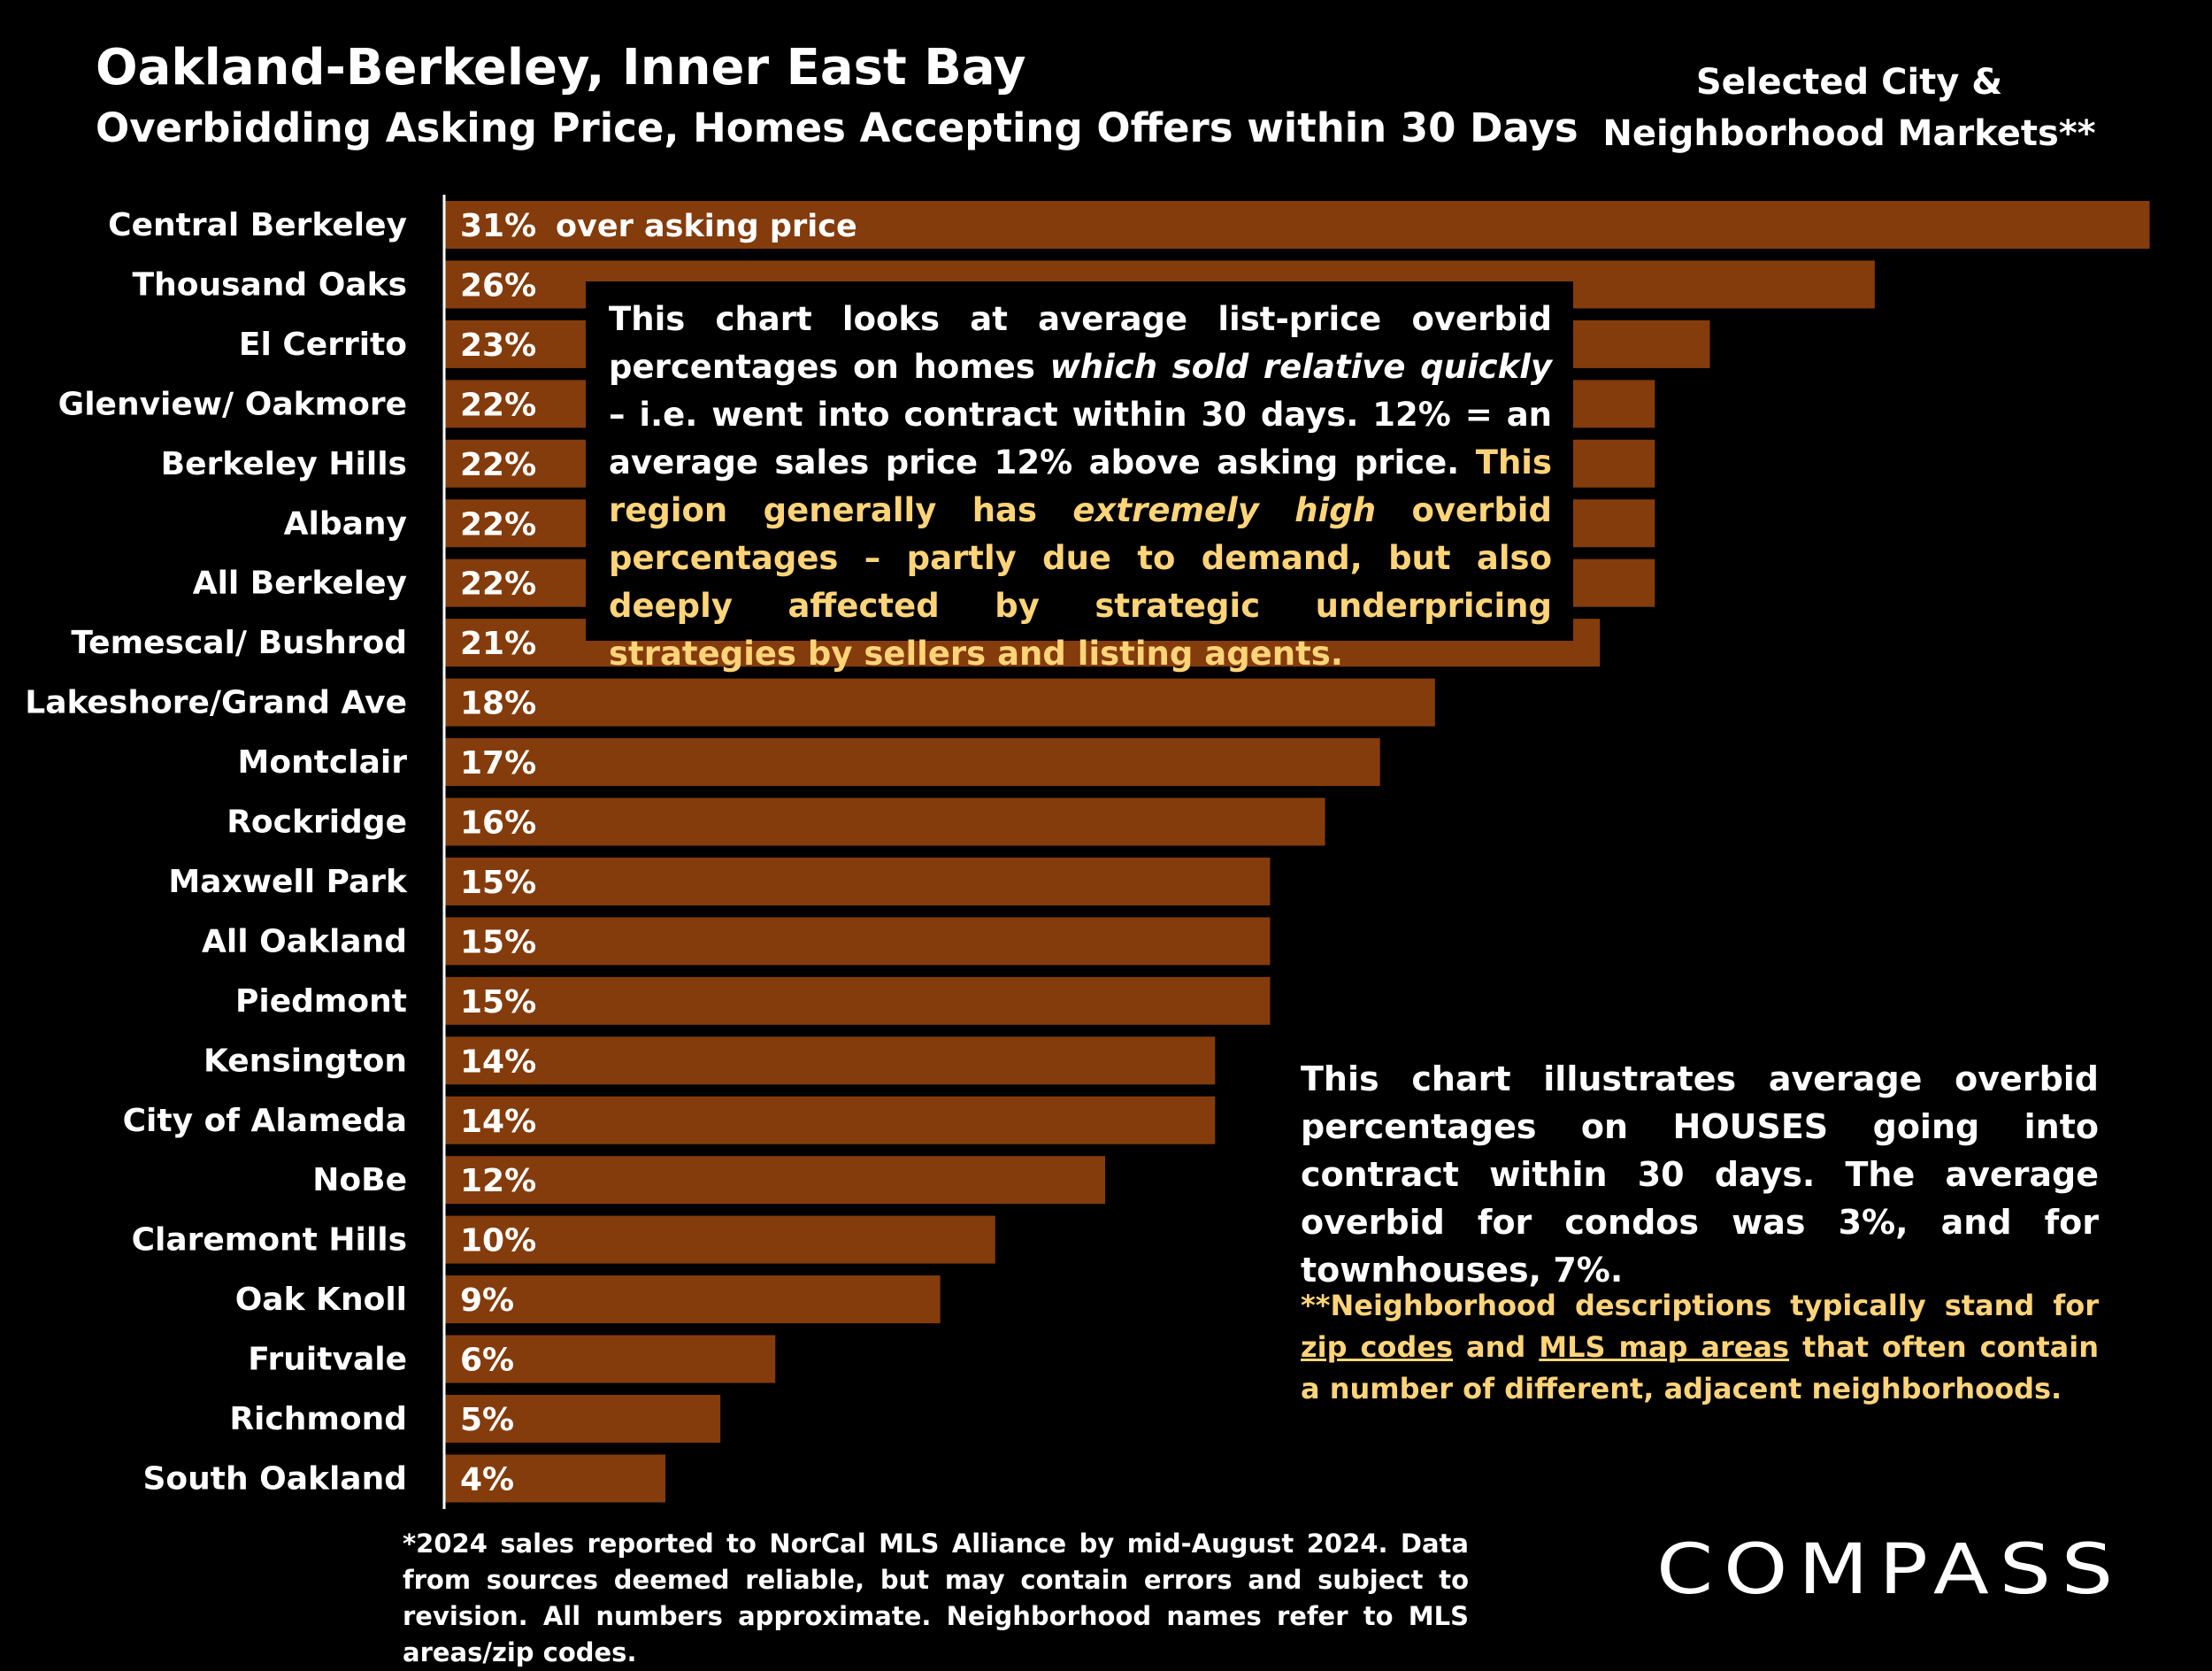 The image size is (2212, 1671). I want to click on zip-codes-link: zip codes, so click(1377, 1347).